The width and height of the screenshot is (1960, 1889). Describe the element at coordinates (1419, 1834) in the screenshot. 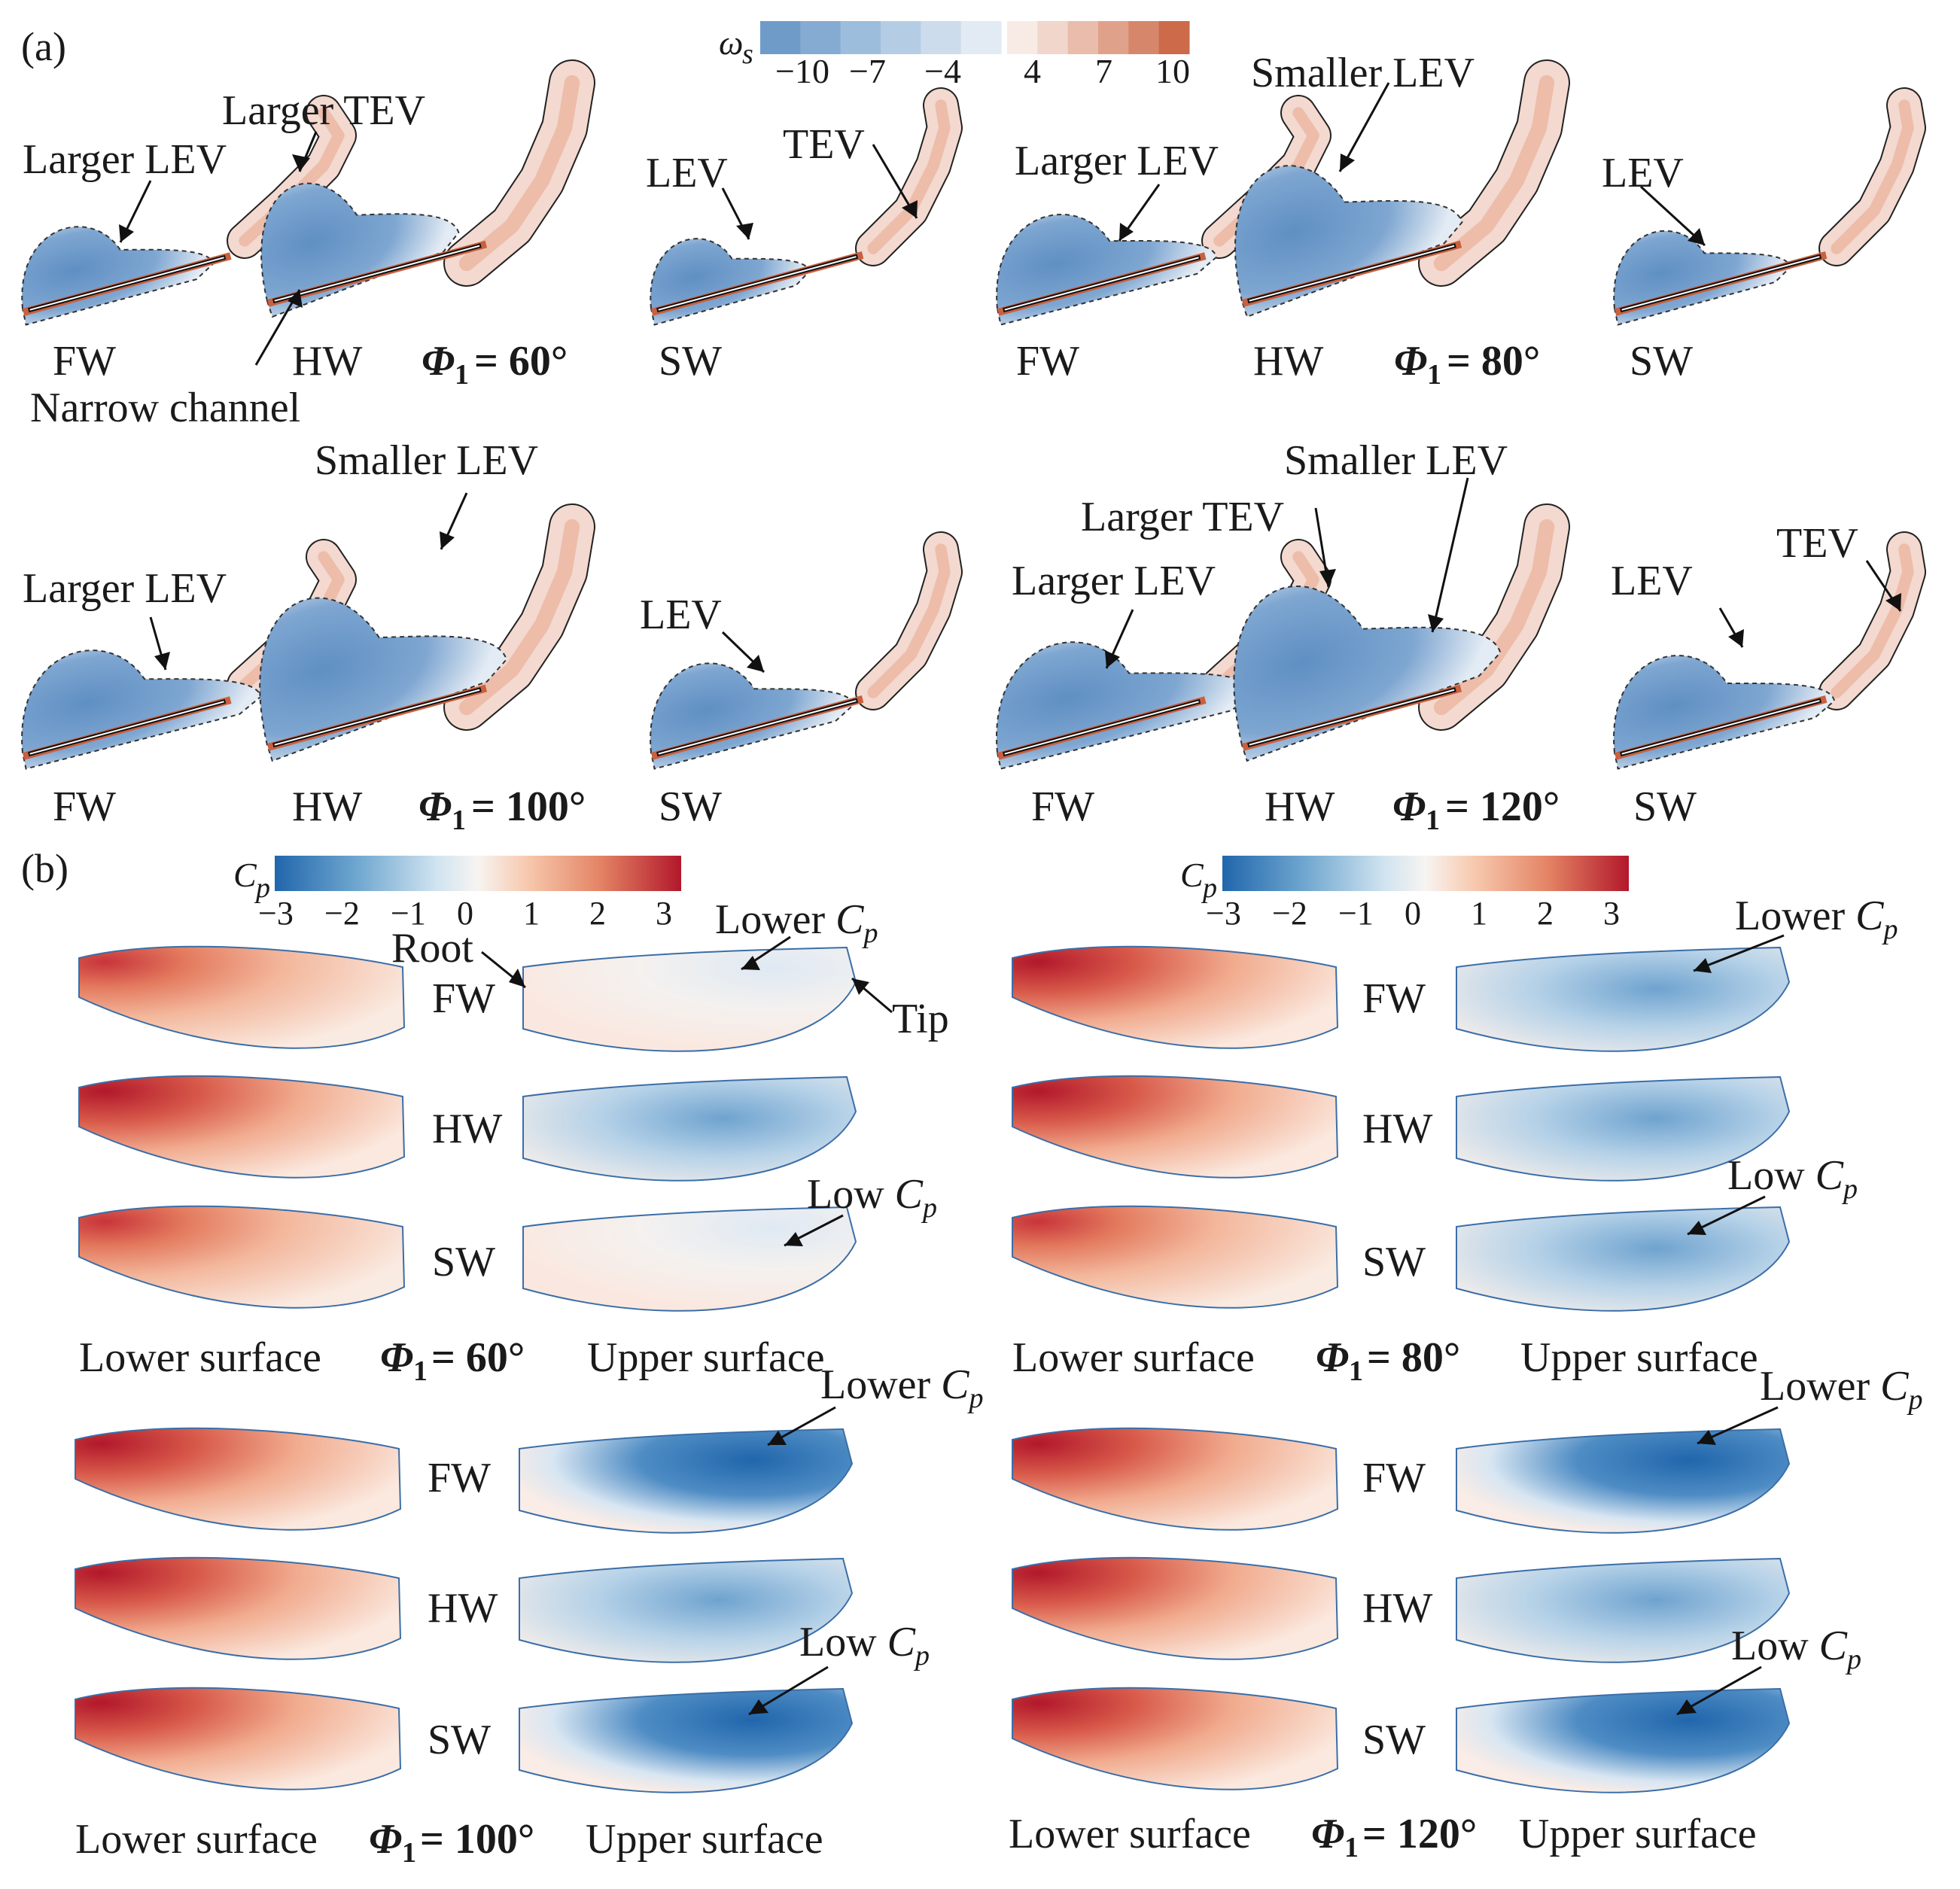

I see `phi-angle-120: = 120°` at that location.